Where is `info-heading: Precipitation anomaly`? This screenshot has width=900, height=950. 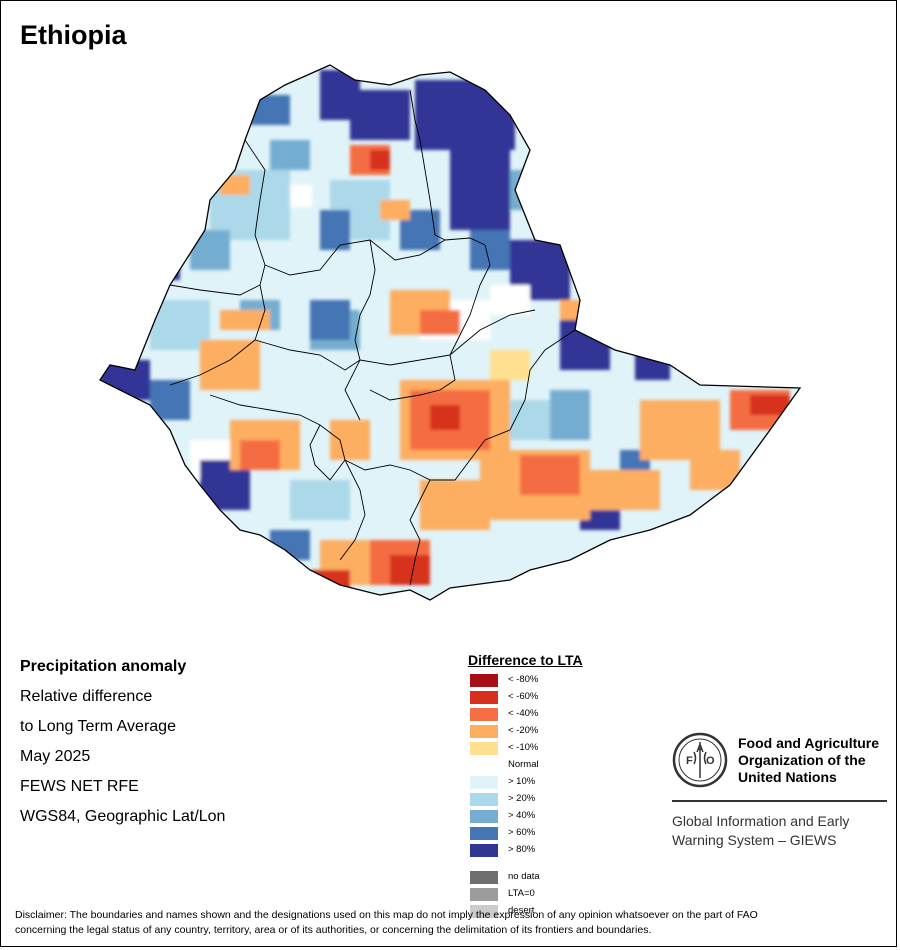
info-heading: Precipitation anomaly is located at coordinates (103, 666).